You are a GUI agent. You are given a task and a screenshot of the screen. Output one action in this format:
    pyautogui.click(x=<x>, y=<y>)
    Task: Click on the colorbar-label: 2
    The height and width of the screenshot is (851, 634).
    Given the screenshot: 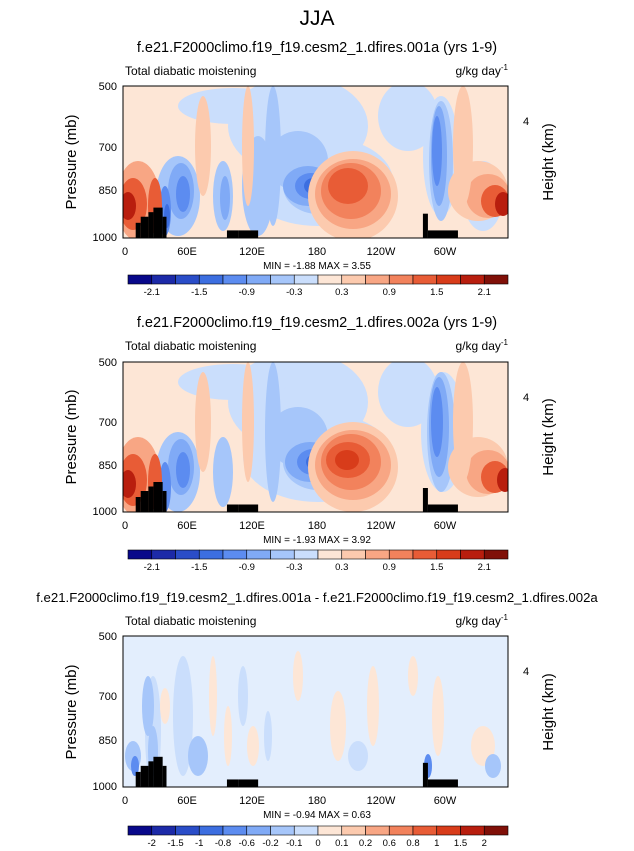 What is the action you would take?
    pyautogui.click(x=484, y=843)
    